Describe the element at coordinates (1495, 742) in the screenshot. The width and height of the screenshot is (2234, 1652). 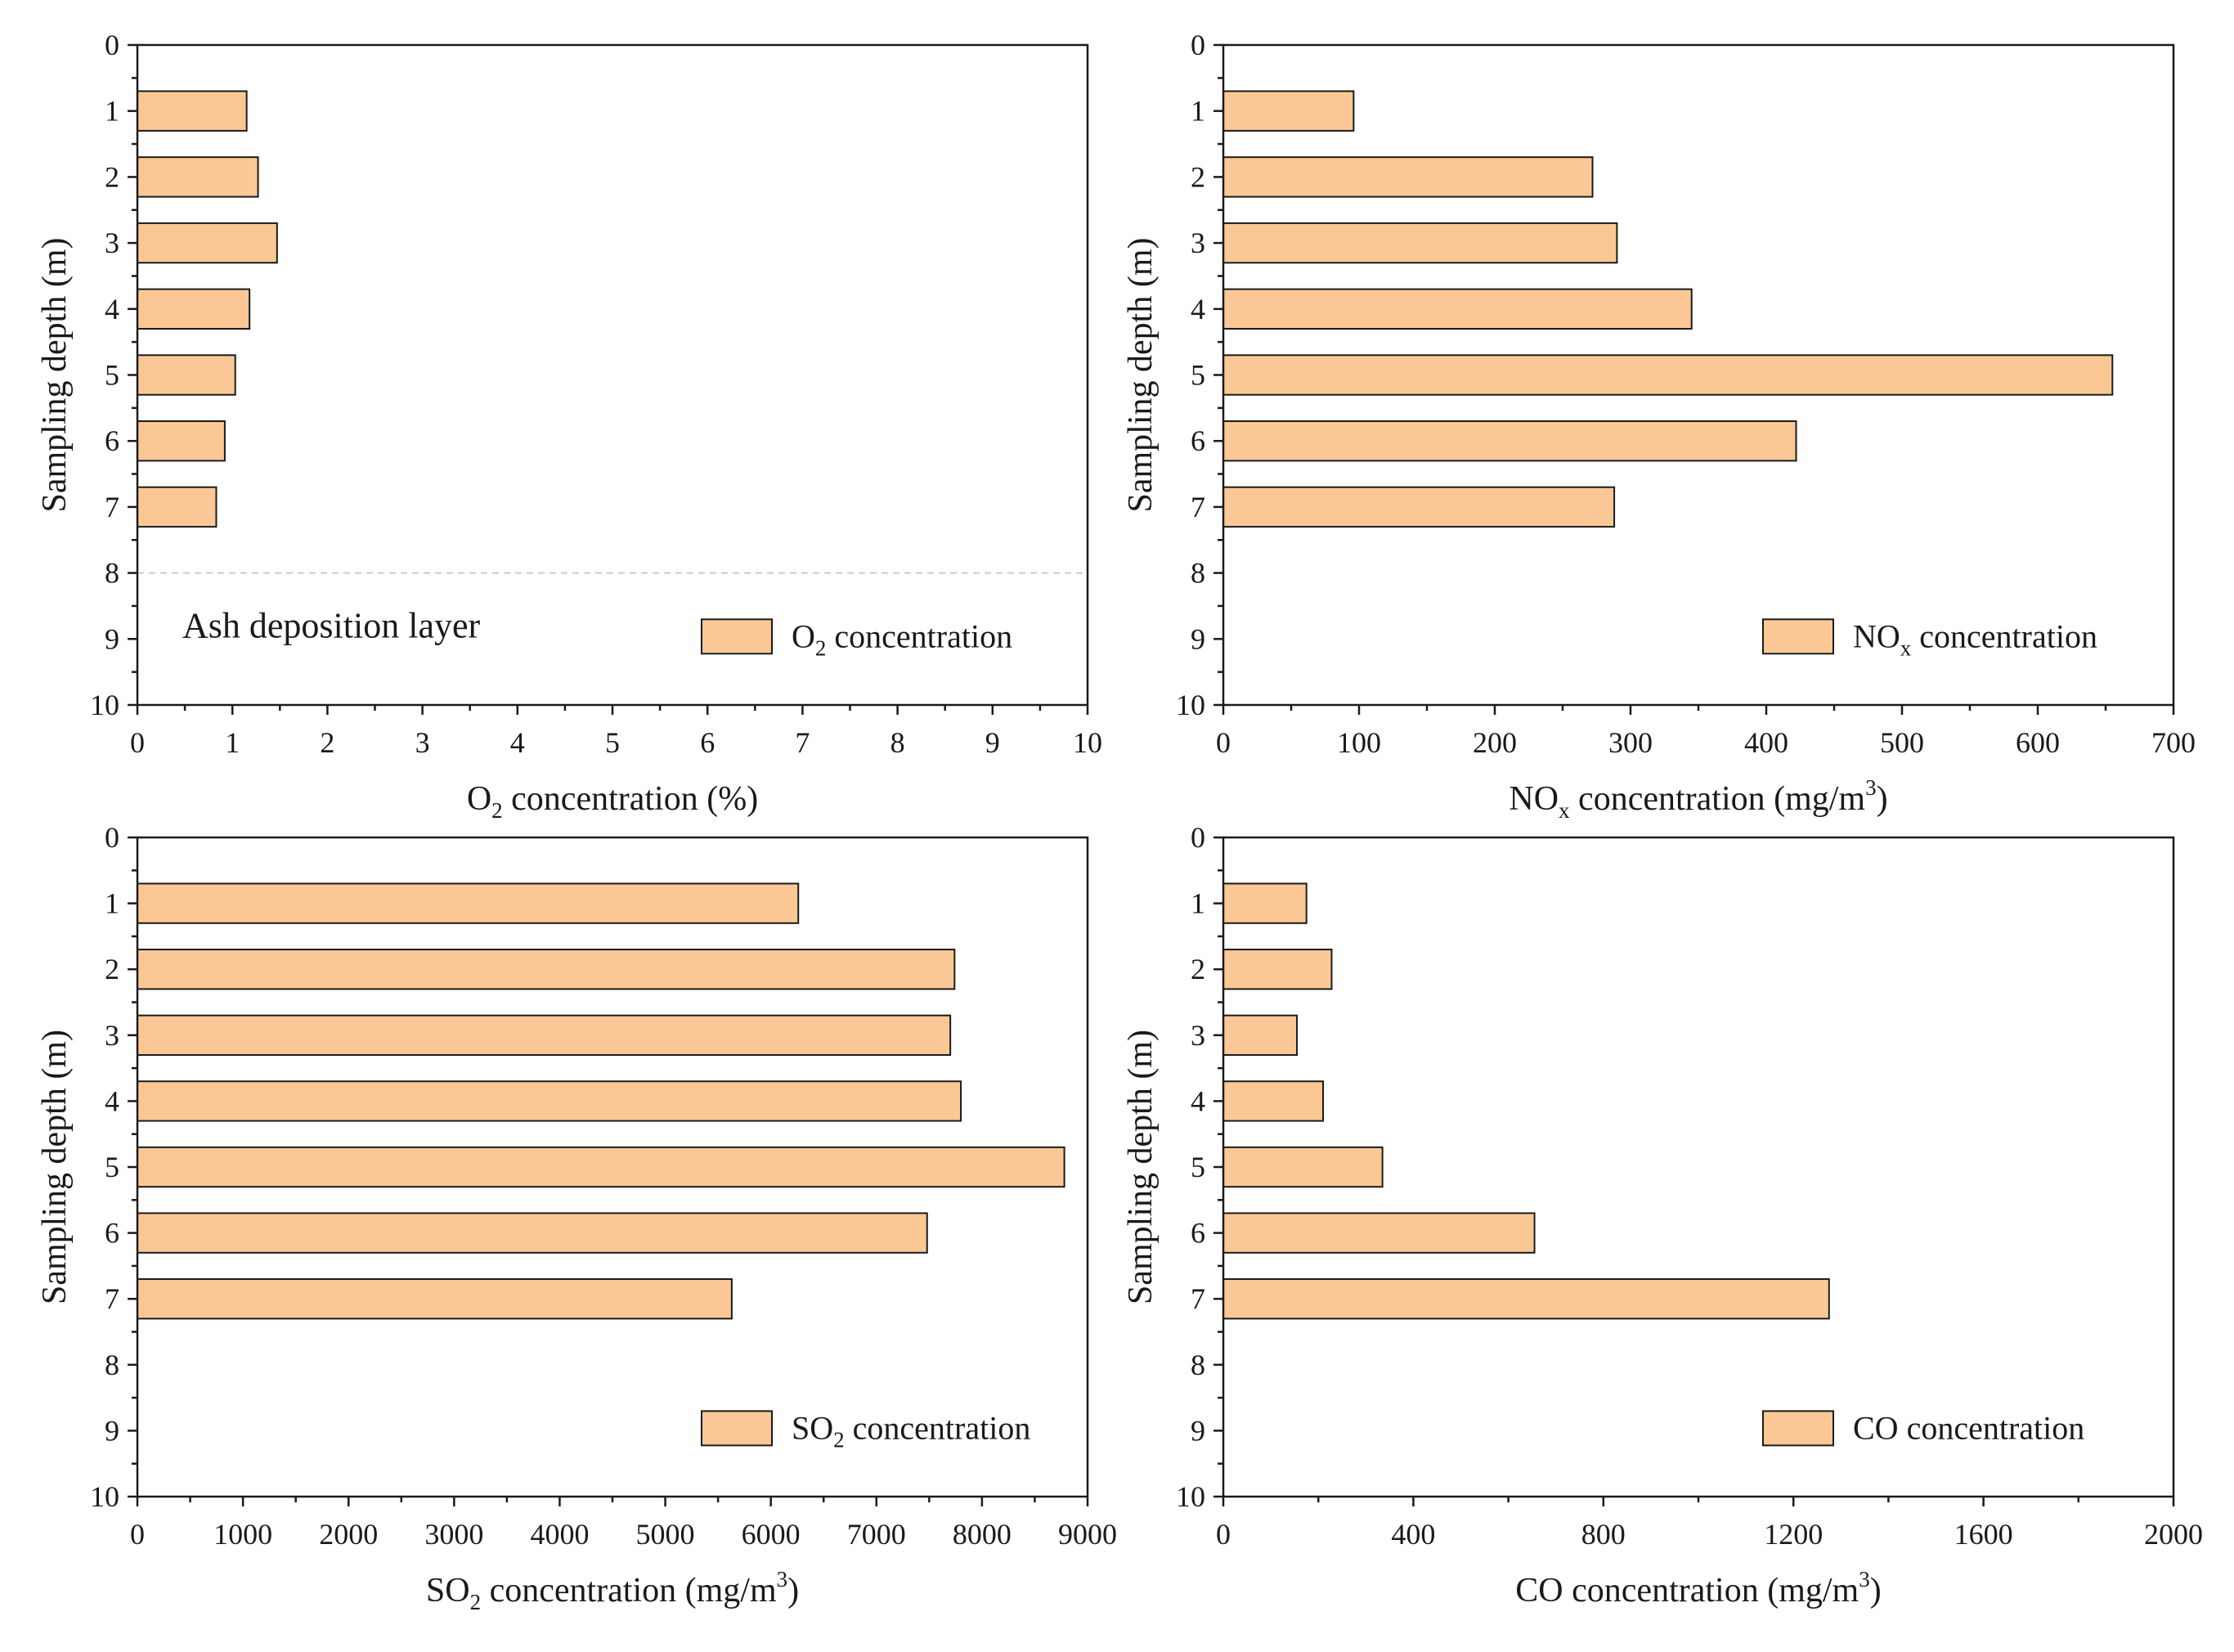
I see `x-tick-label: 200` at that location.